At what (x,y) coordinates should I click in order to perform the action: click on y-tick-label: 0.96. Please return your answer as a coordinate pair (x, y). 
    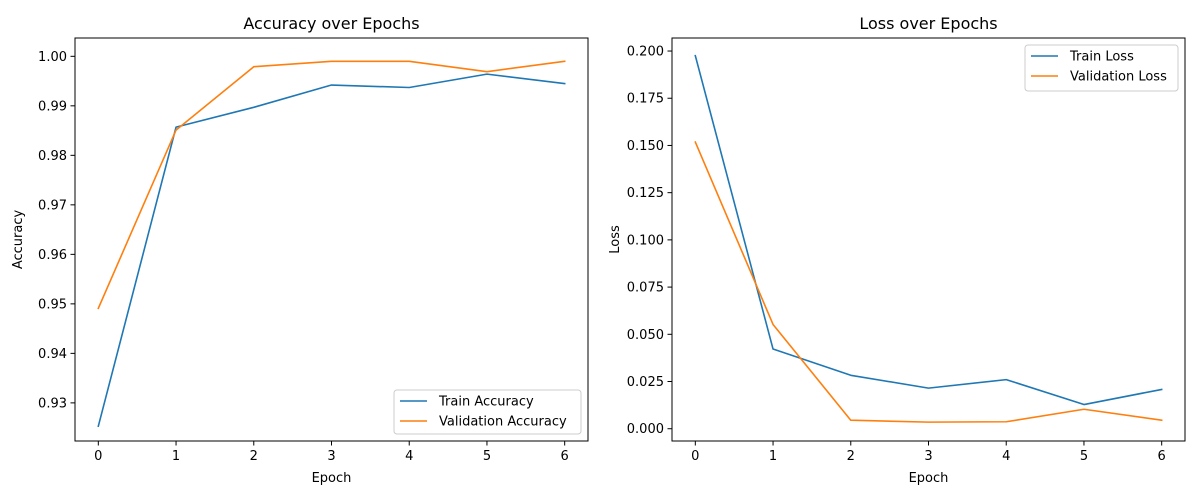
    Looking at the image, I should click on (52, 255).